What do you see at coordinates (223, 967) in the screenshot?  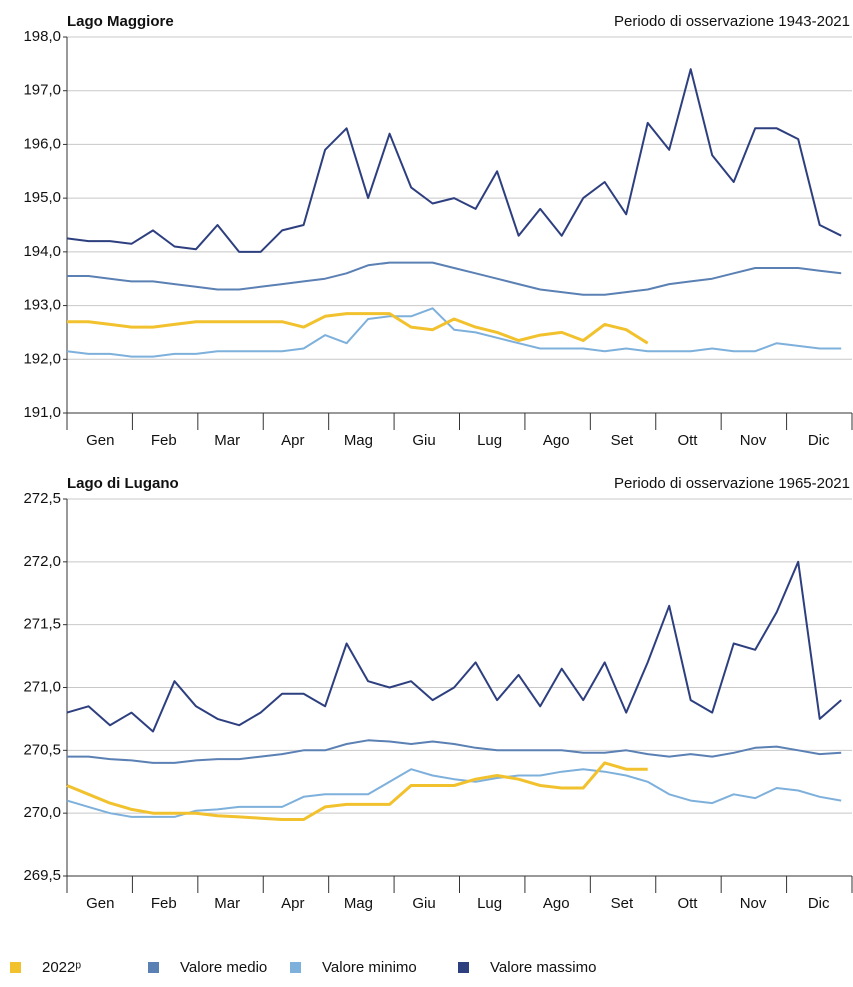 I see `legend-label: Valore medio` at bounding box center [223, 967].